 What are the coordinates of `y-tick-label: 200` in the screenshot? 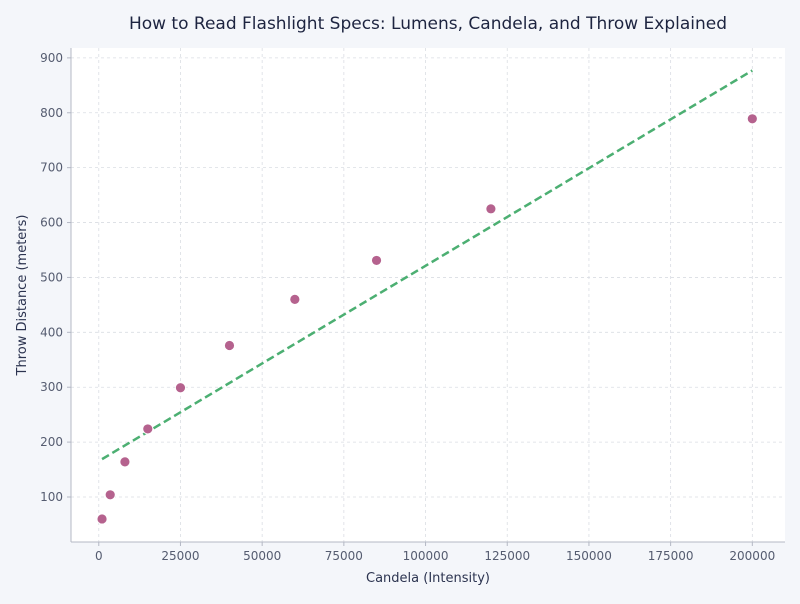 It's located at (51, 442).